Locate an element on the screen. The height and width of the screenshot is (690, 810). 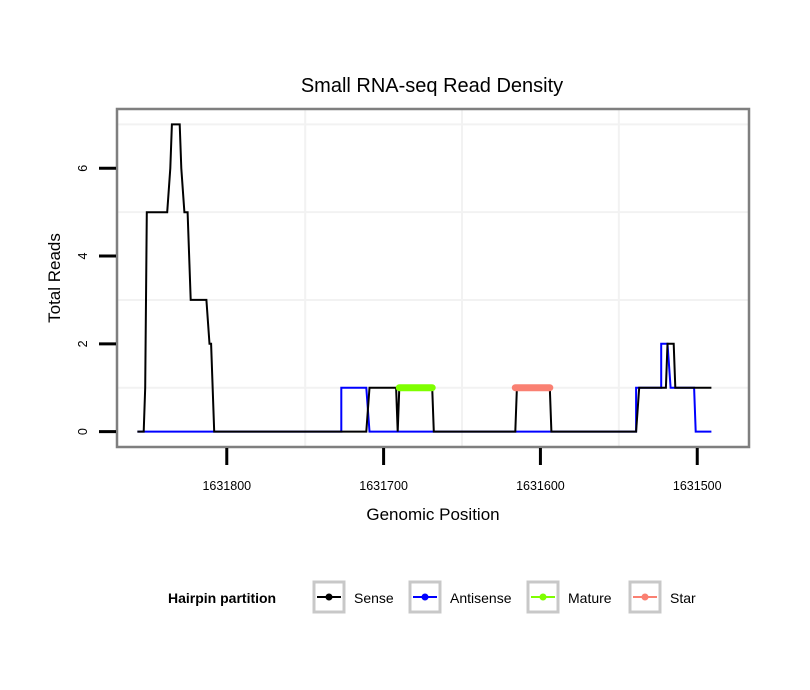
x-tick-label: 1631700 is located at coordinates (383, 486).